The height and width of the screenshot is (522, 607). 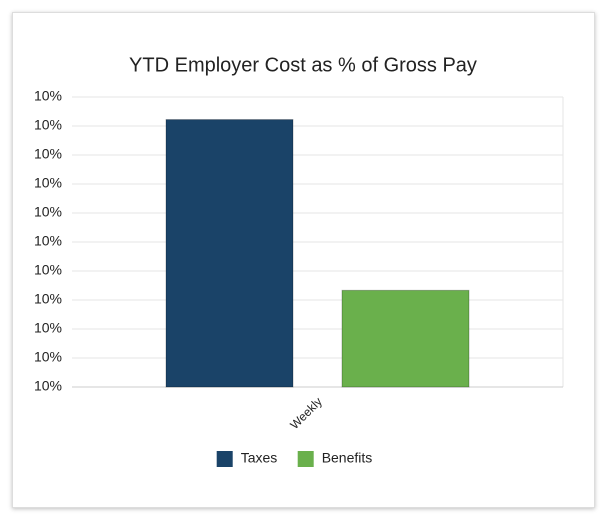 What do you see at coordinates (306, 413) in the screenshot?
I see `x-tick-label: Weekly` at bounding box center [306, 413].